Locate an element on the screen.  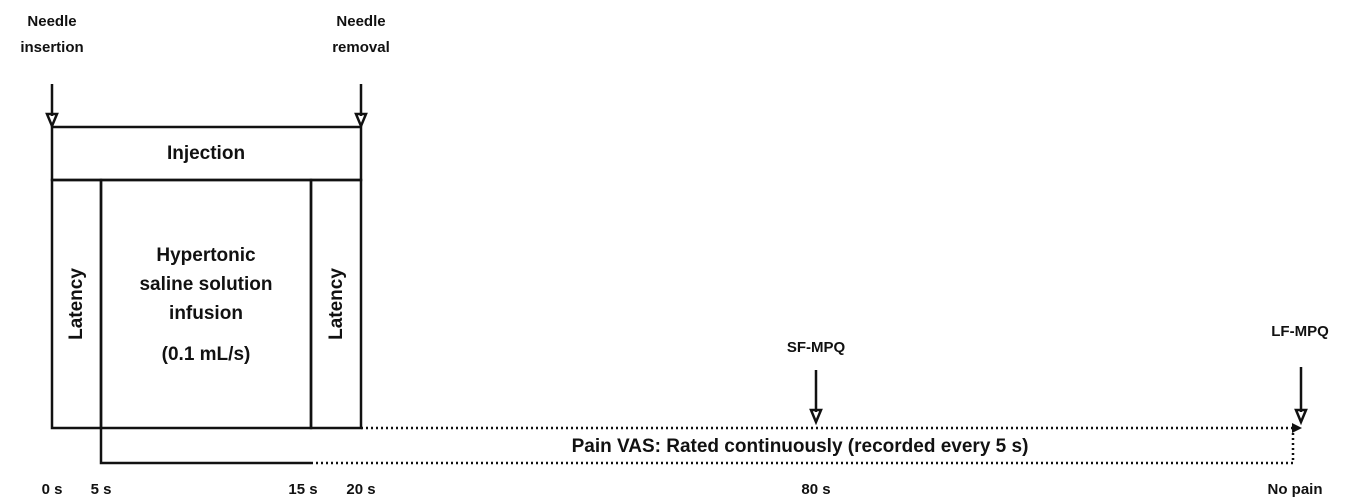
event-label: insertion is located at coordinates (51, 47).